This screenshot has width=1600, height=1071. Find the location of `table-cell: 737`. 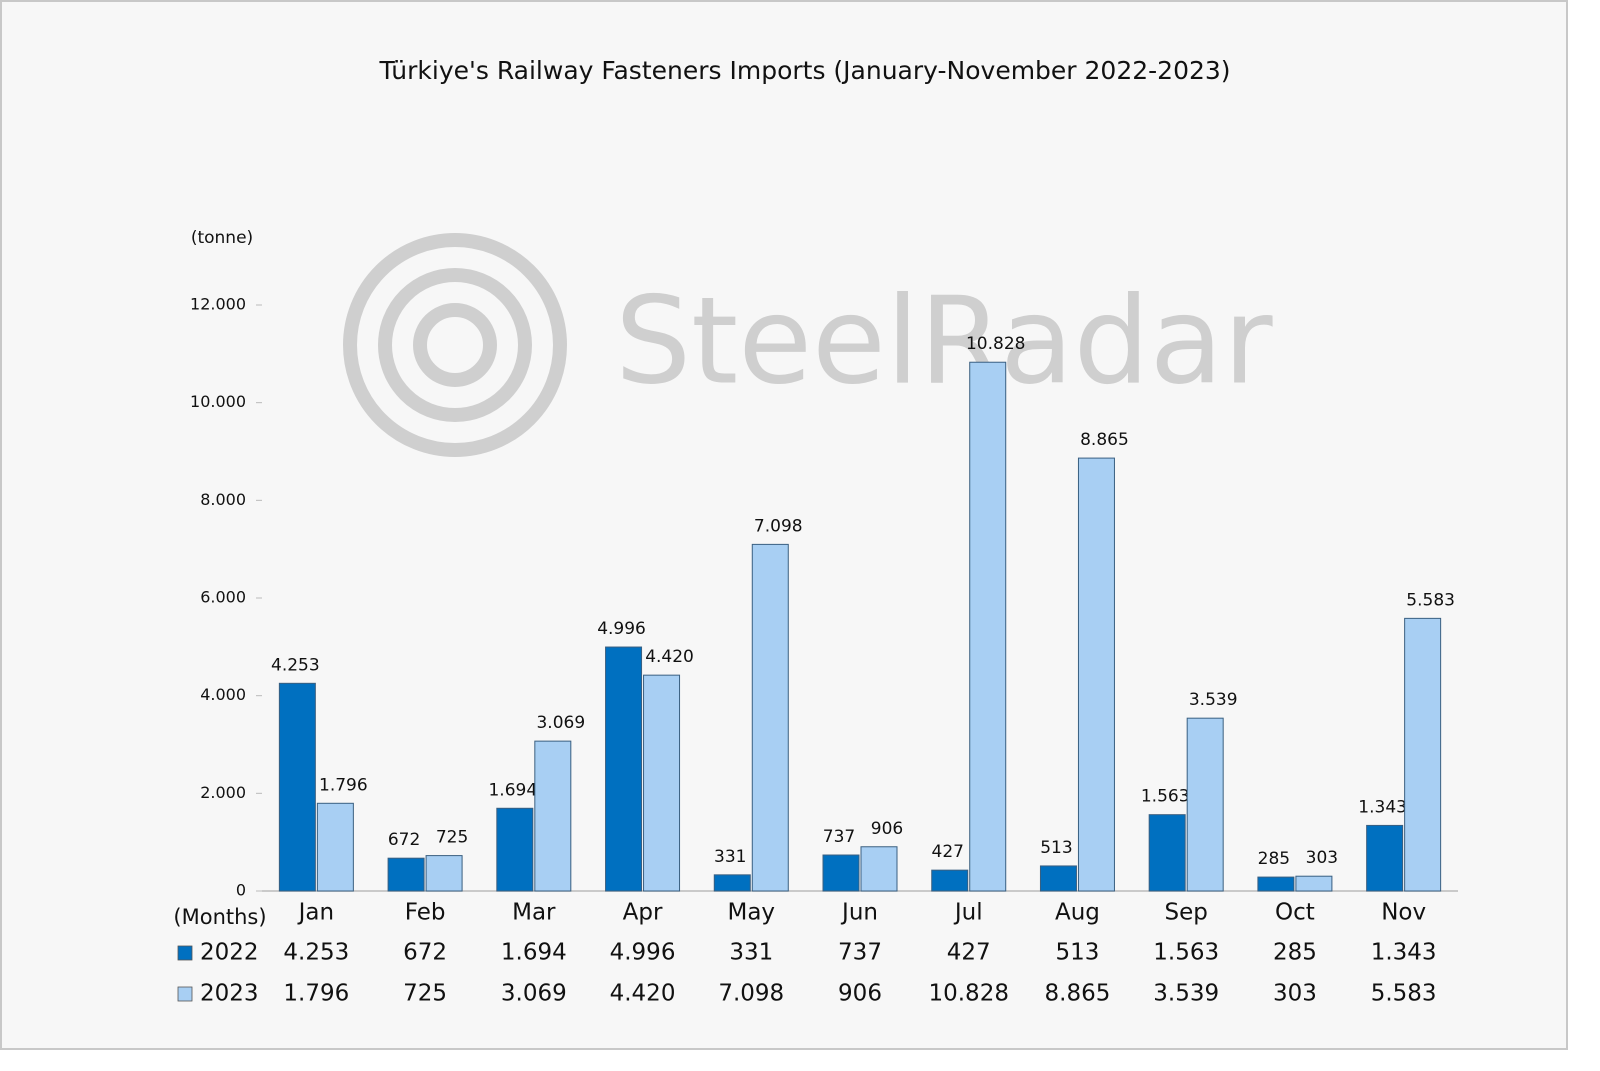

table-cell: 737 is located at coordinates (860, 953).